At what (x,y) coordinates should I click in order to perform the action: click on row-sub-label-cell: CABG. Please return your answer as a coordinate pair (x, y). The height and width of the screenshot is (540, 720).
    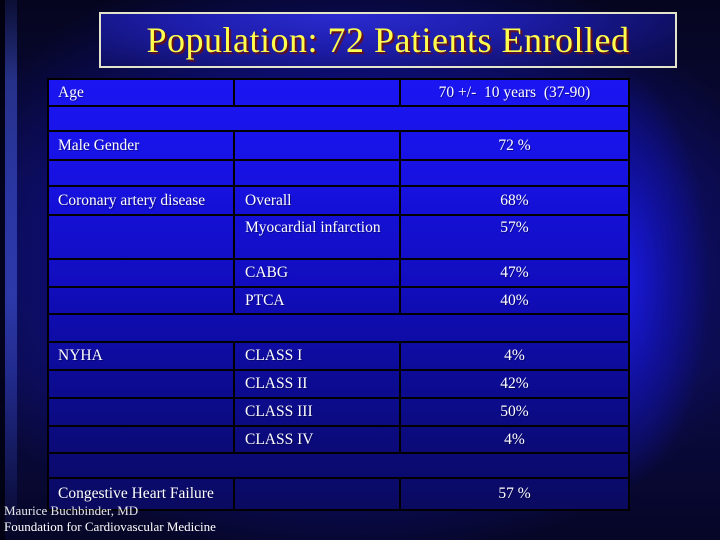
    Looking at the image, I should click on (318, 273).